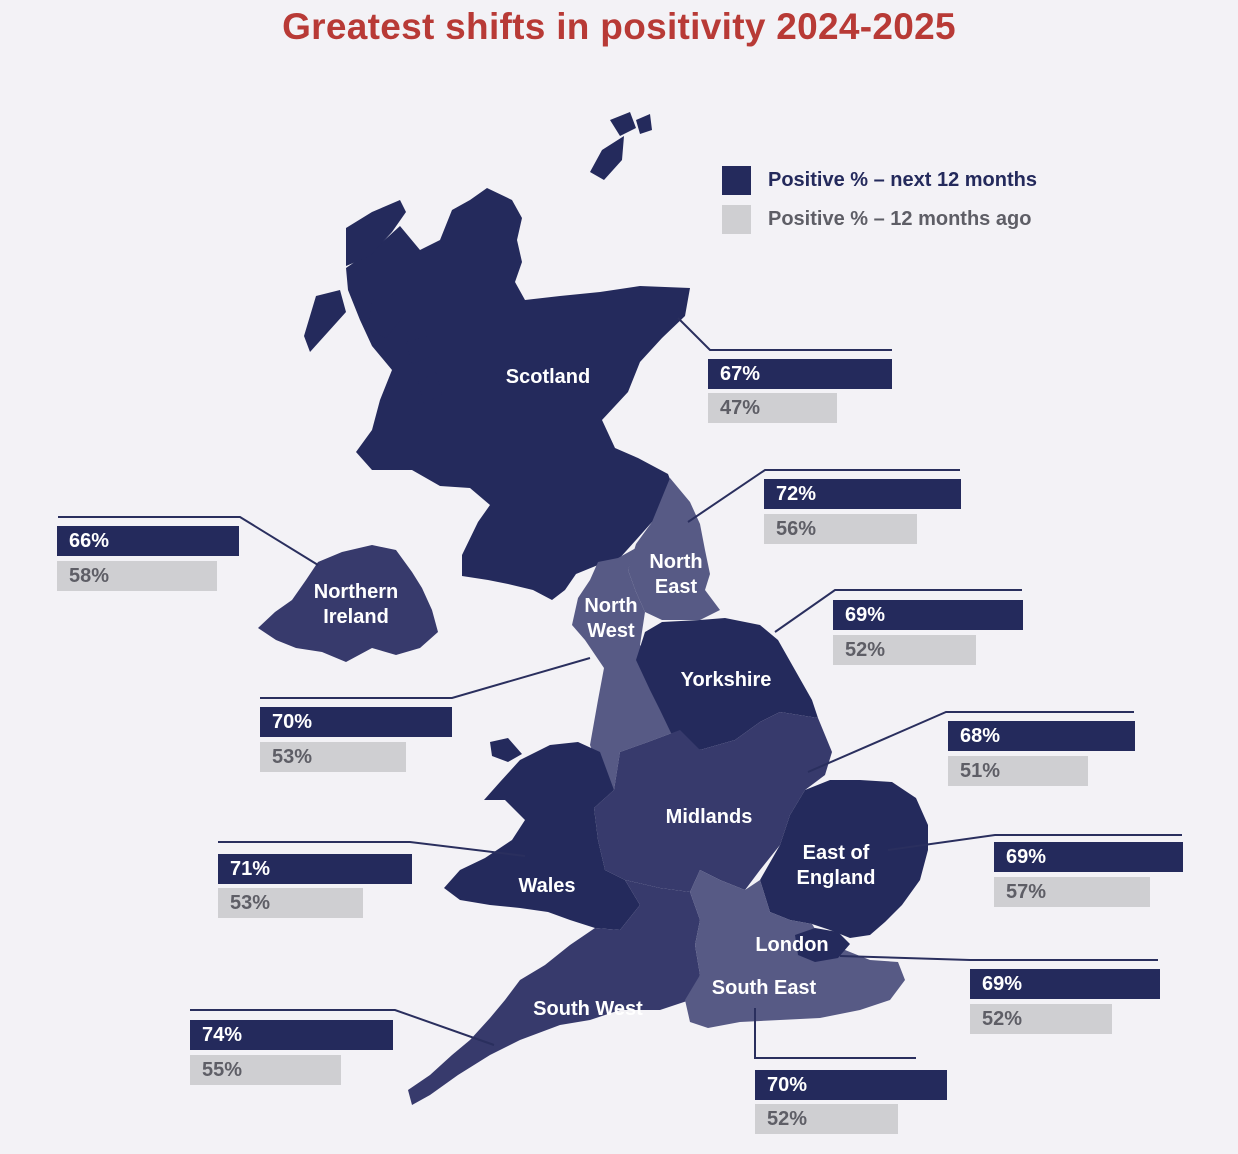  I want to click on callout-line-london, so click(998, 958).